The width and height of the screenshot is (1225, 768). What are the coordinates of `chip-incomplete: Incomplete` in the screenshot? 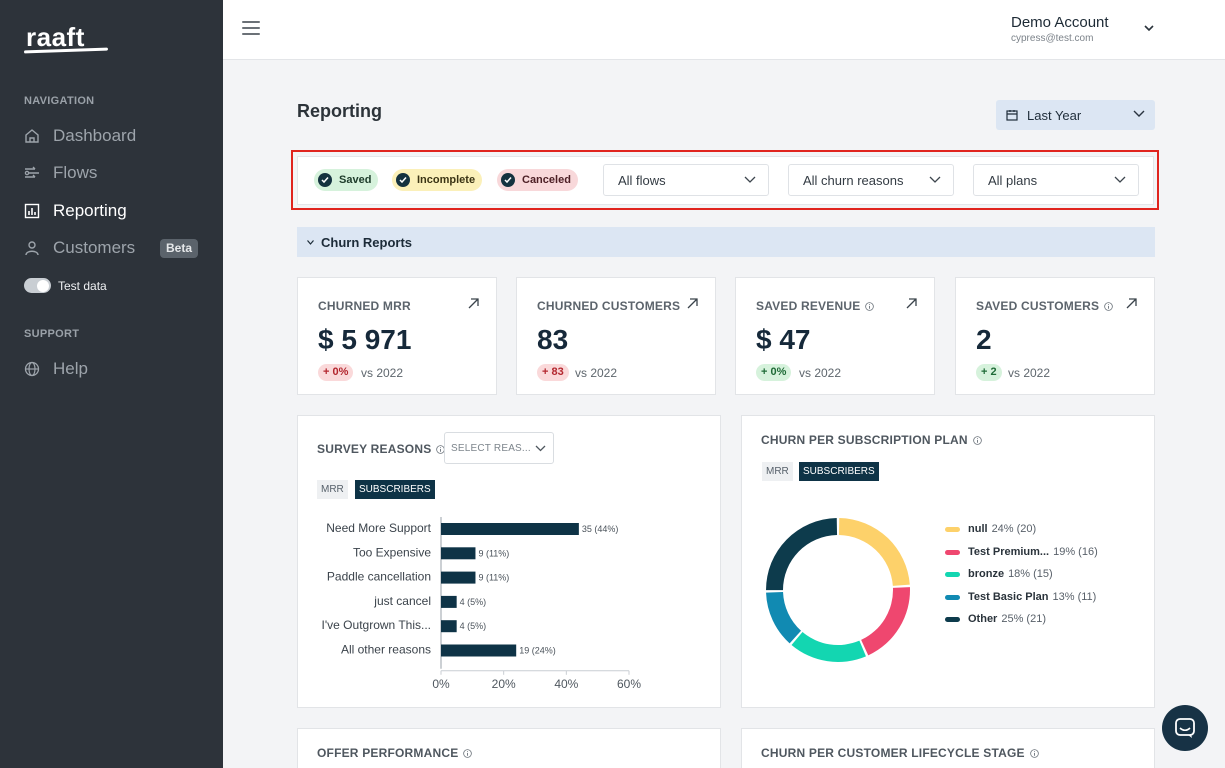 It's located at (437, 180).